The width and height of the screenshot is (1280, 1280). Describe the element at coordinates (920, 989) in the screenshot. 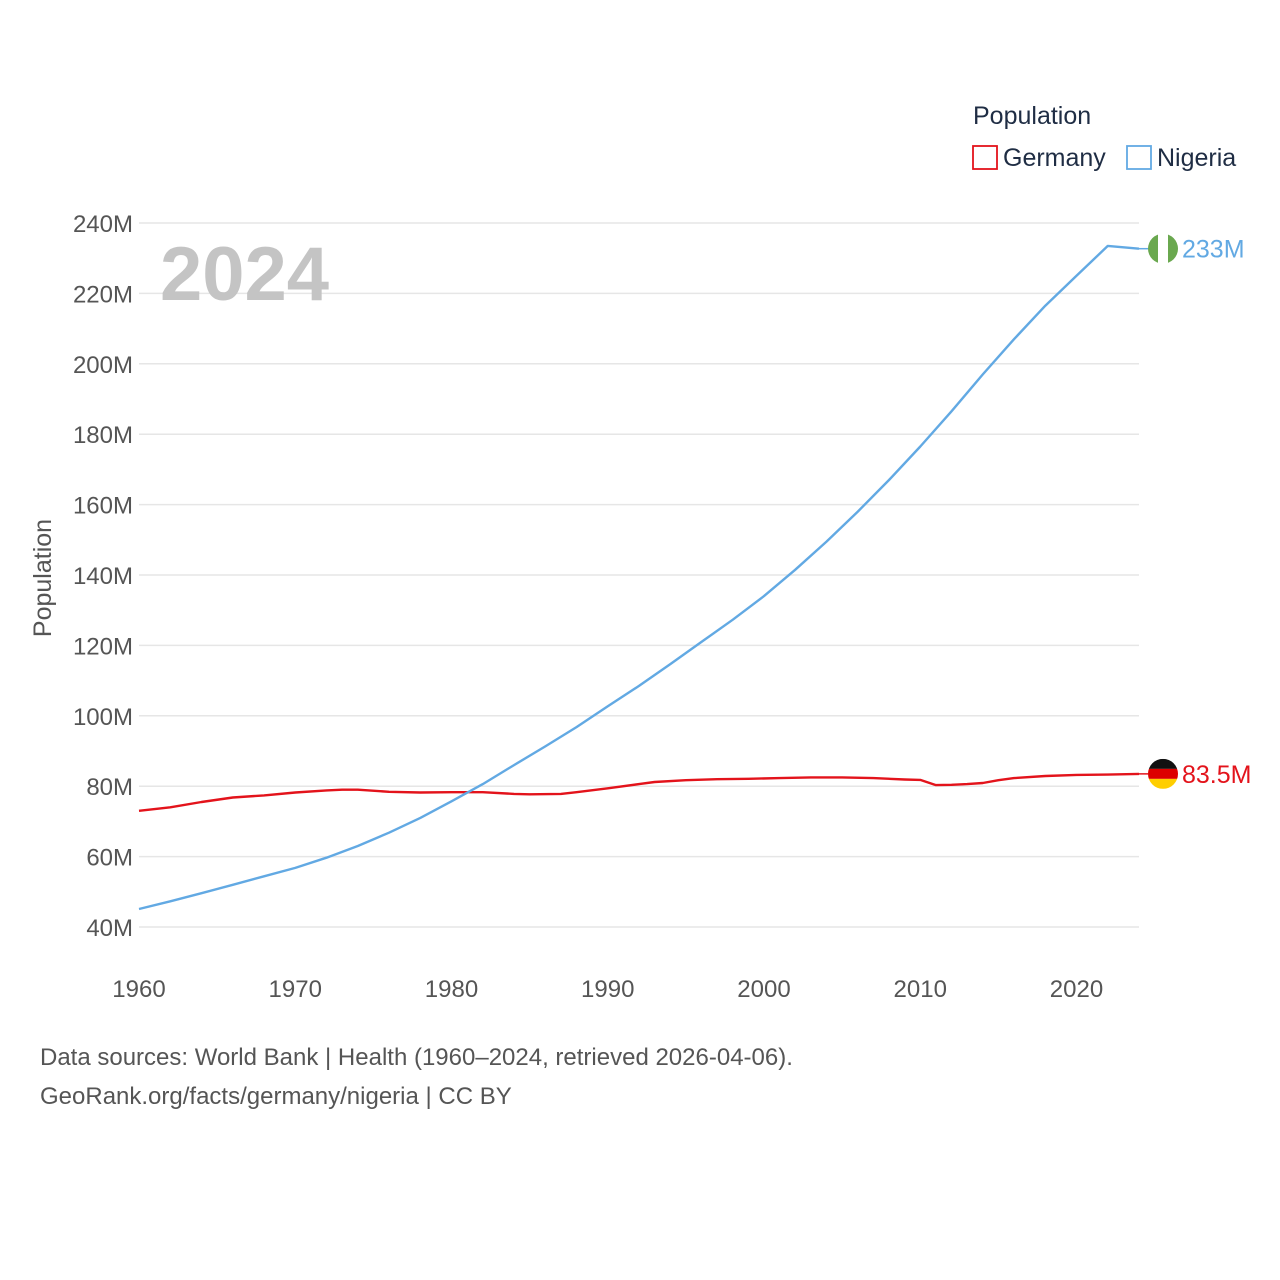

I see `x-tick-label: 2010` at that location.